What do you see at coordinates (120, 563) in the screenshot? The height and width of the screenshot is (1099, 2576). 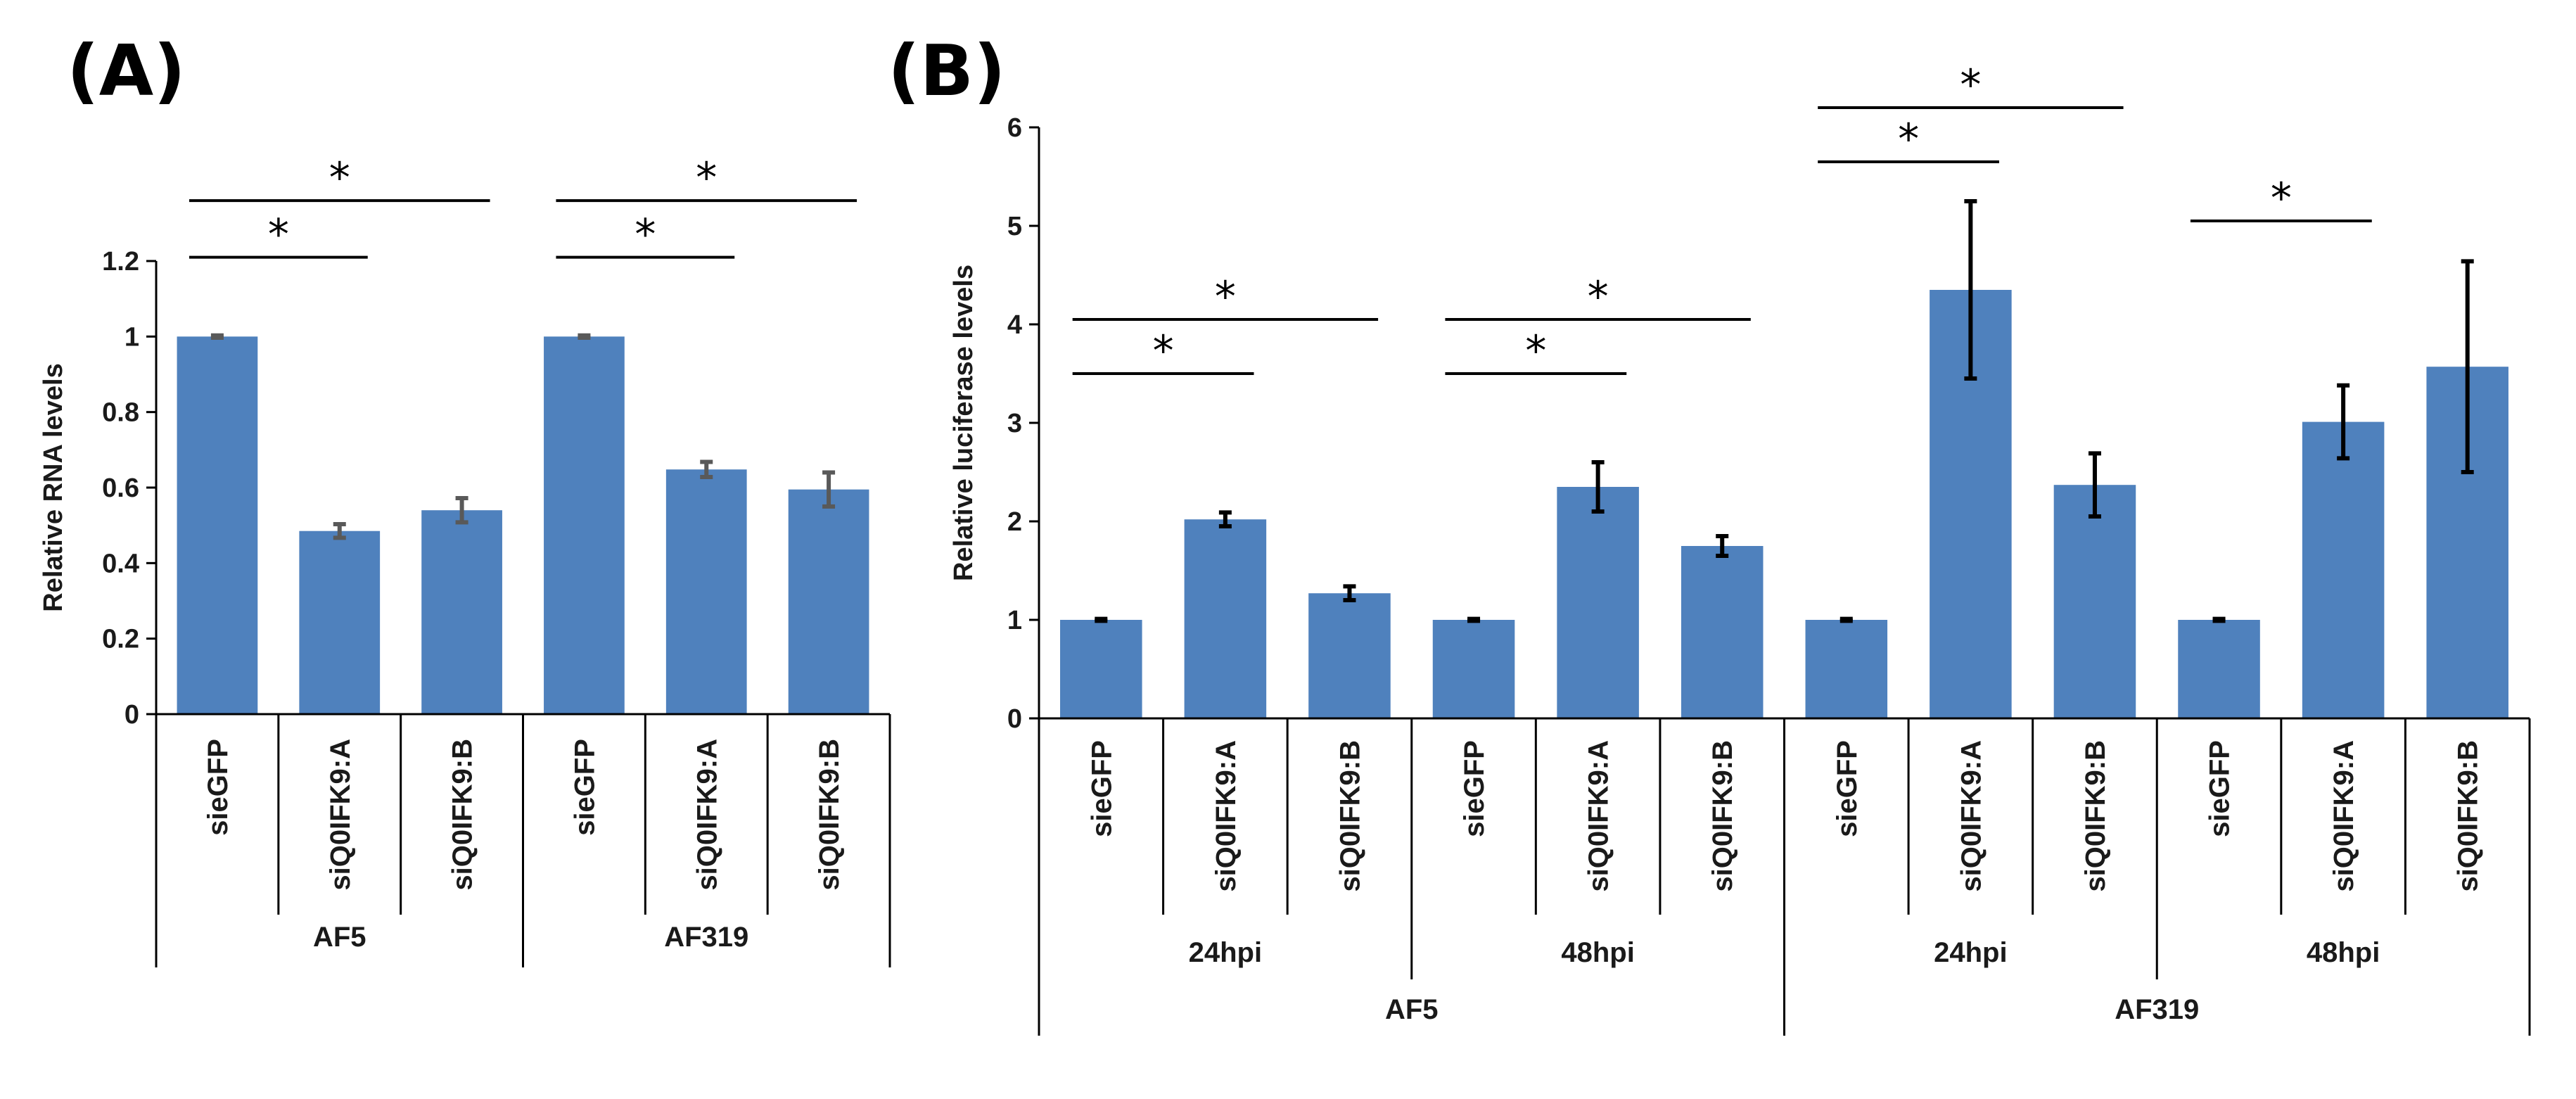 I see `y-tick-label: 0.4` at bounding box center [120, 563].